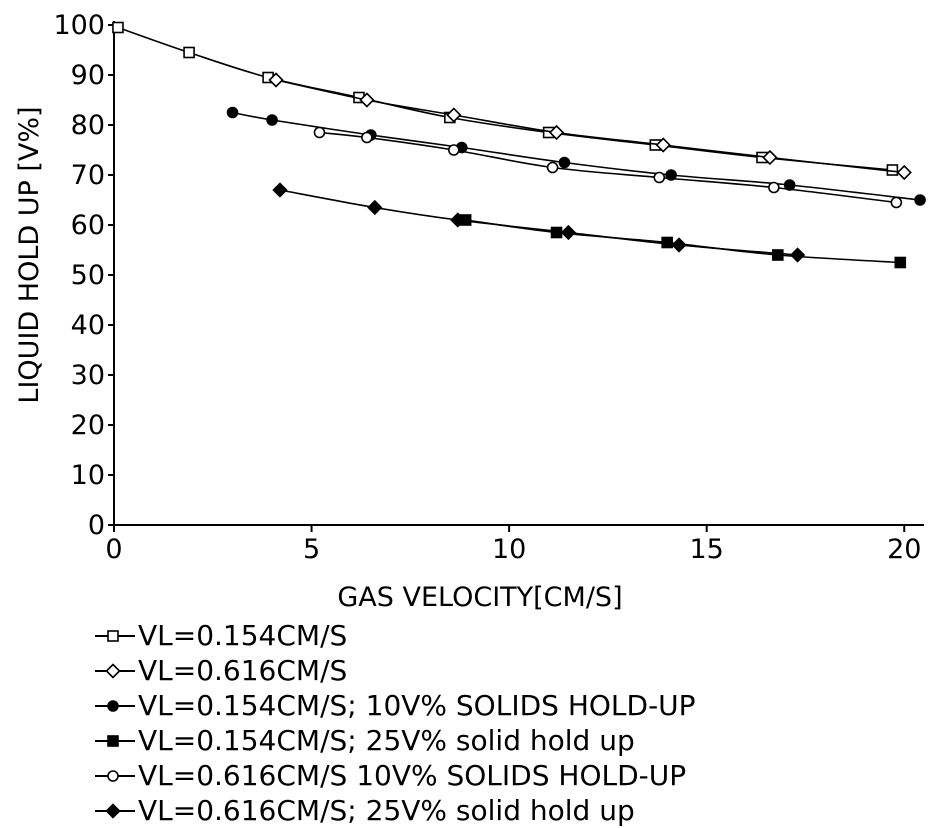 This screenshot has width=929, height=828. I want to click on legend-label: VL=0.154CM/S; 25V% solid hold up, so click(386, 740).